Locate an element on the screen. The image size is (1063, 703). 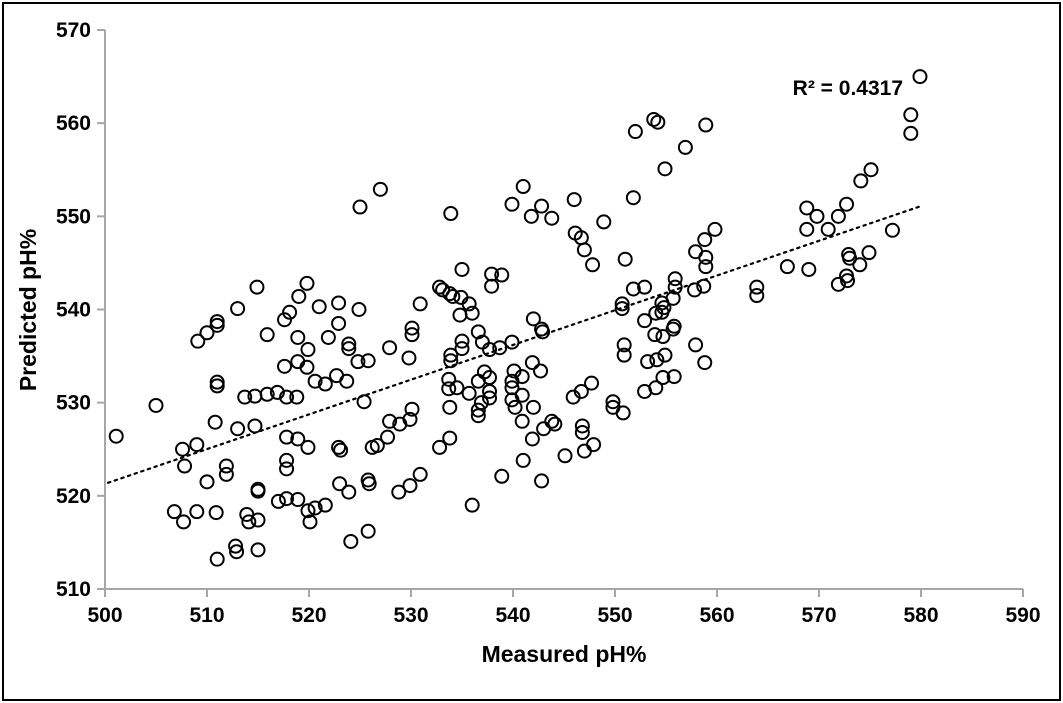
x-tick-label: 510 is located at coordinates (206, 615).